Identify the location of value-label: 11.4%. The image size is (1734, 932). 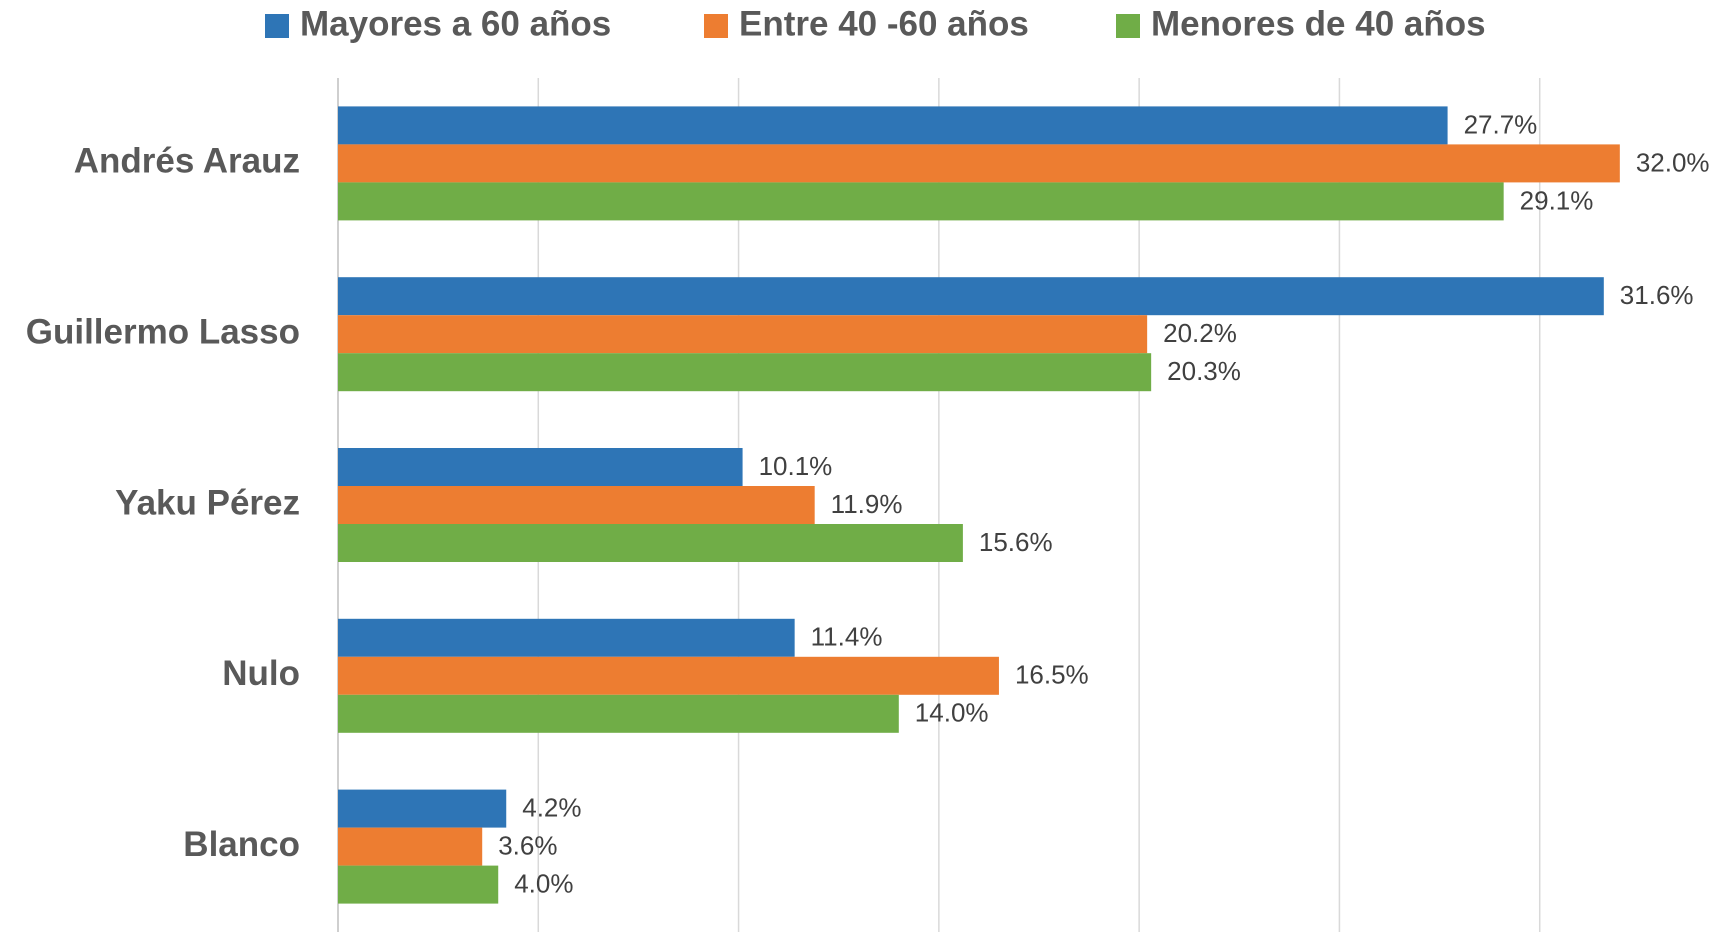
(847, 637).